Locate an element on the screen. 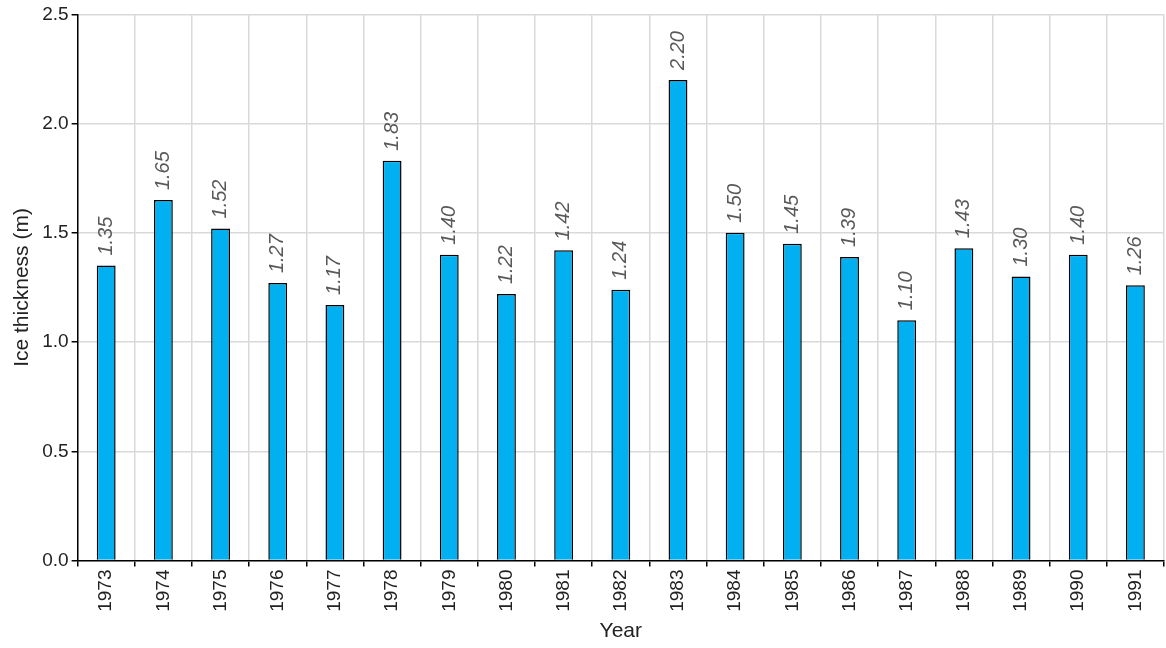 The width and height of the screenshot is (1166, 648). y-tick-label: 1.0 is located at coordinates (55, 341).